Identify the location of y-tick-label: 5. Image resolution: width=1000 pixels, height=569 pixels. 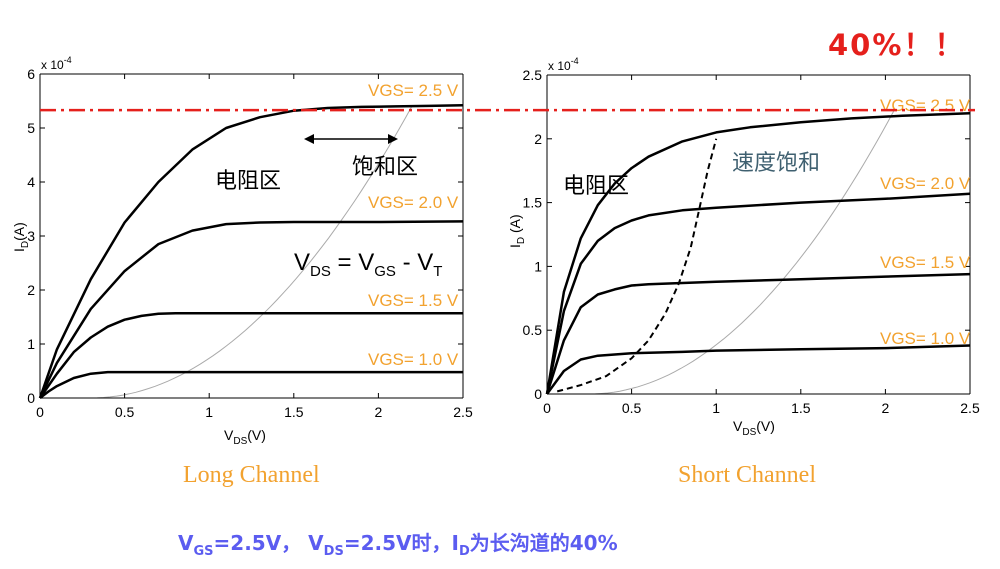
(31, 128).